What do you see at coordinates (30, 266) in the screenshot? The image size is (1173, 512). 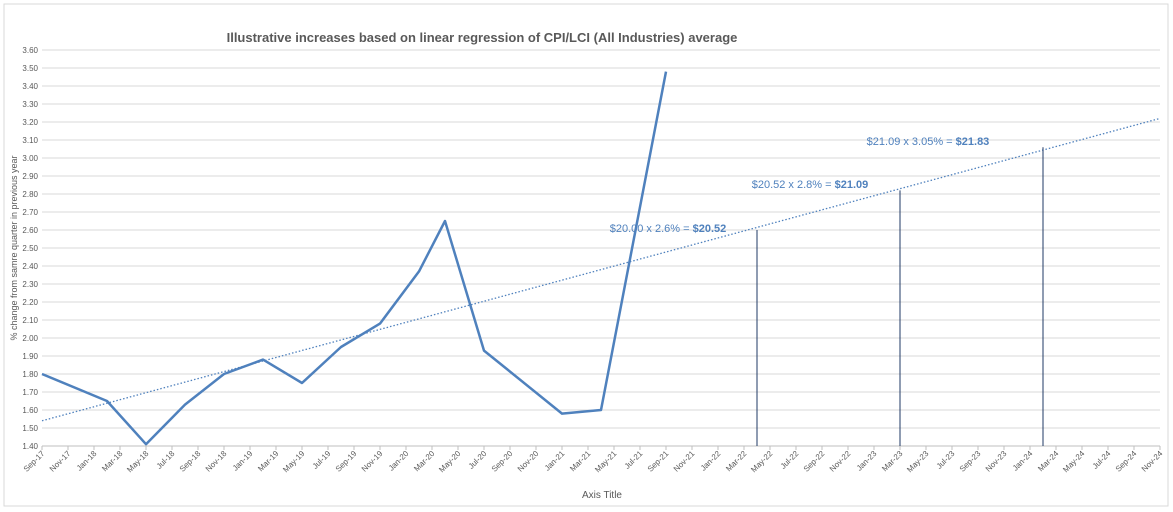 I see `y-tick-label: 2.40` at bounding box center [30, 266].